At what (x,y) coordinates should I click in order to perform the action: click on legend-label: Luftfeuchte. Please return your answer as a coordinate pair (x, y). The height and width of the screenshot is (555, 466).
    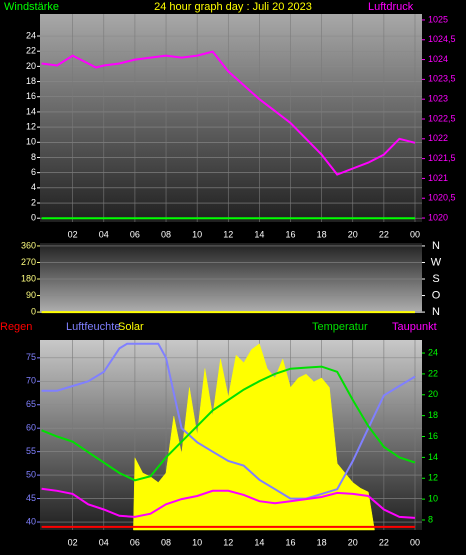
    Looking at the image, I should click on (93, 327).